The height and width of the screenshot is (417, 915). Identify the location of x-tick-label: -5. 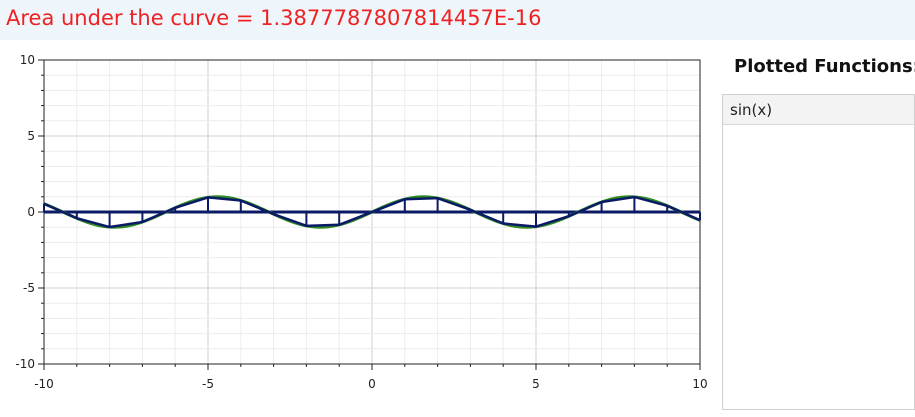
(208, 384).